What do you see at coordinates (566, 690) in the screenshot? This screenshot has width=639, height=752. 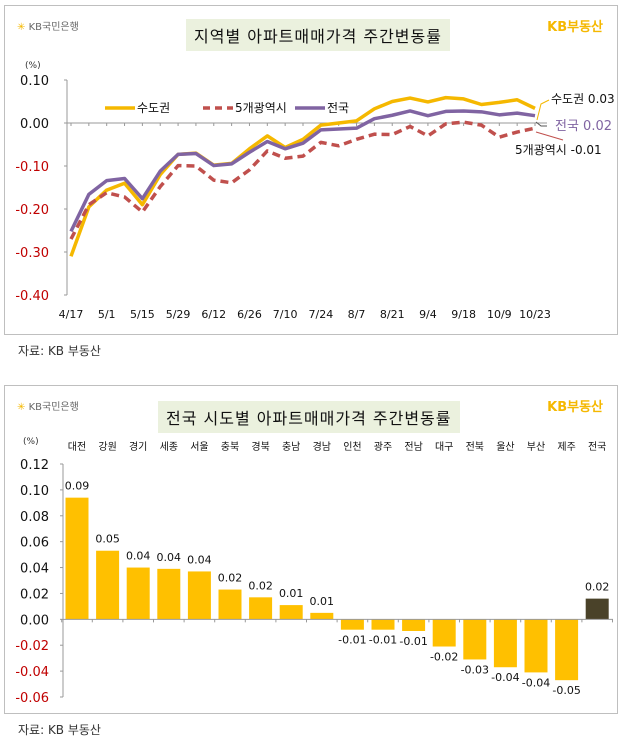 I see `data-label: -0.05` at bounding box center [566, 690].